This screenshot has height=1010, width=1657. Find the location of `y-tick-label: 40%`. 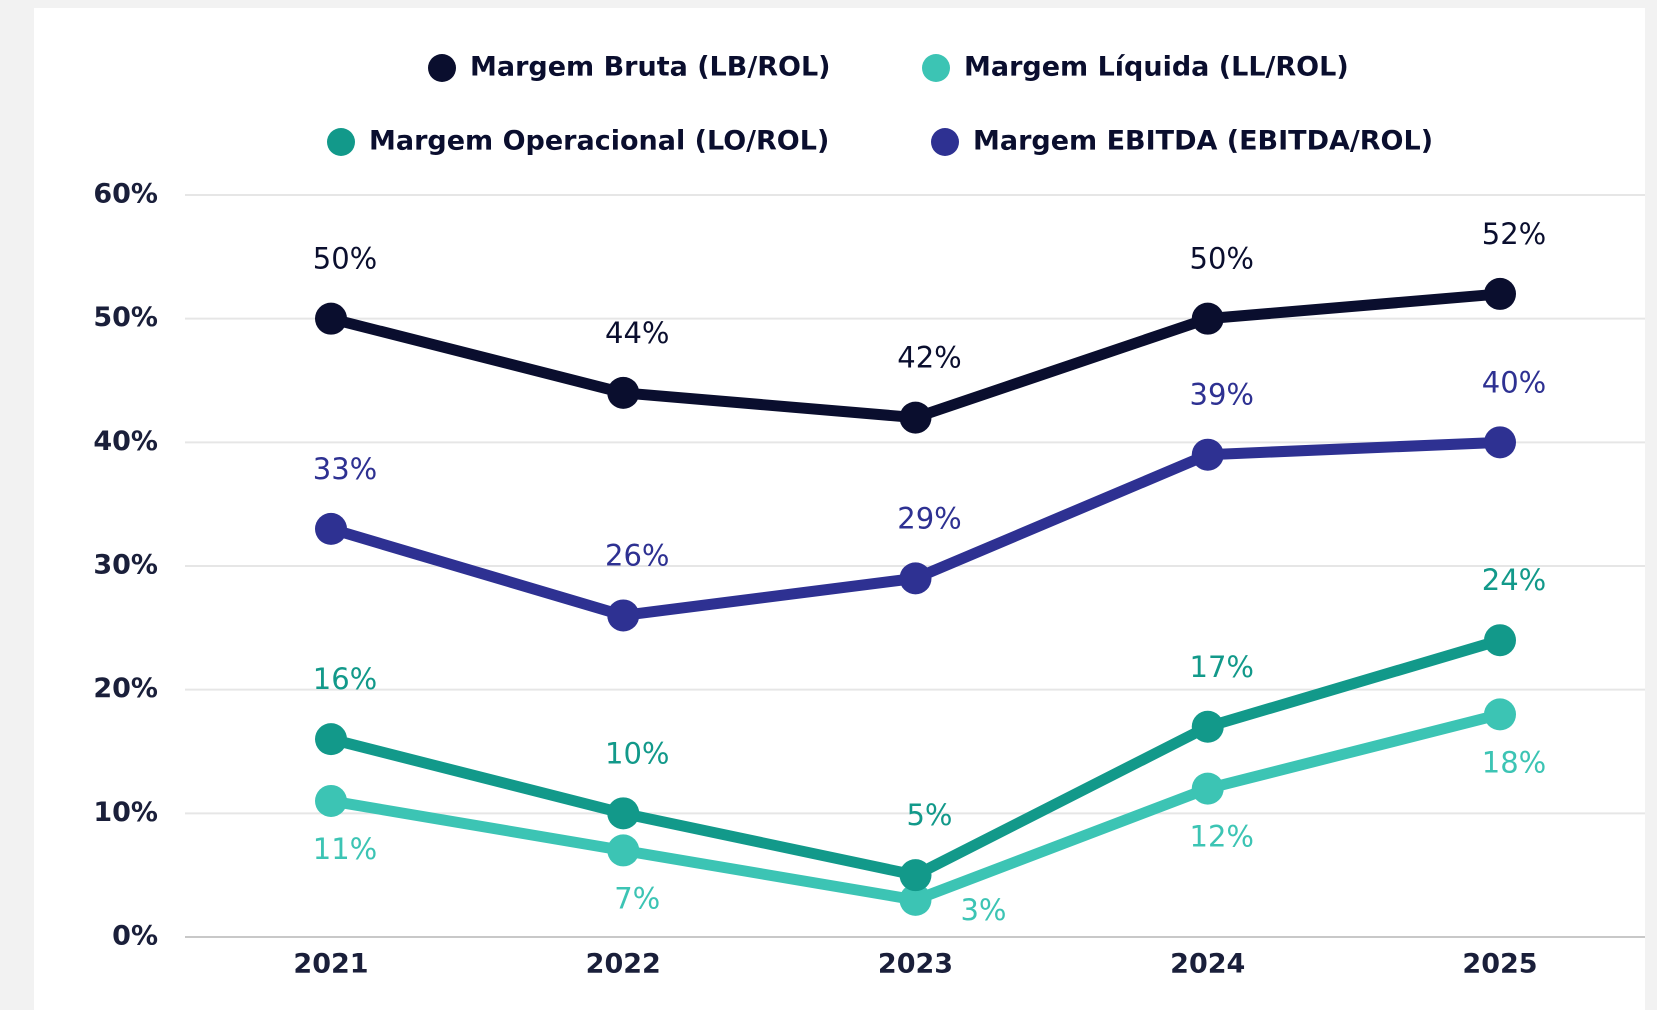

y-tick-label: 40% is located at coordinates (125, 441).